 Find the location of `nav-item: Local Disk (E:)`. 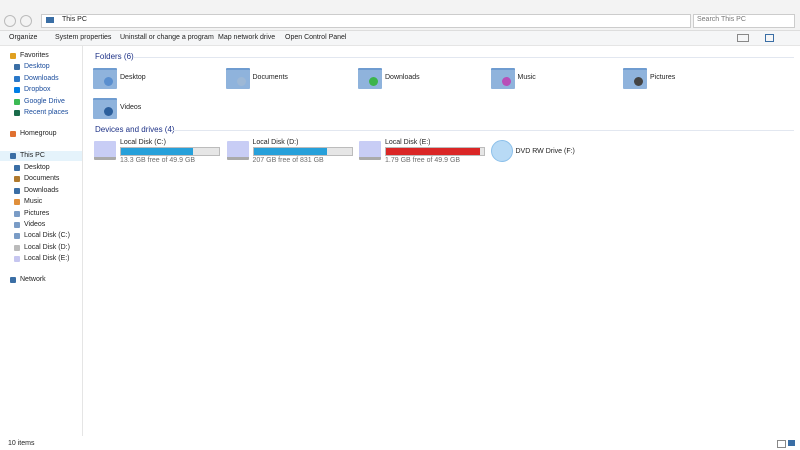

nav-item: Local Disk (E:) is located at coordinates (47, 259).